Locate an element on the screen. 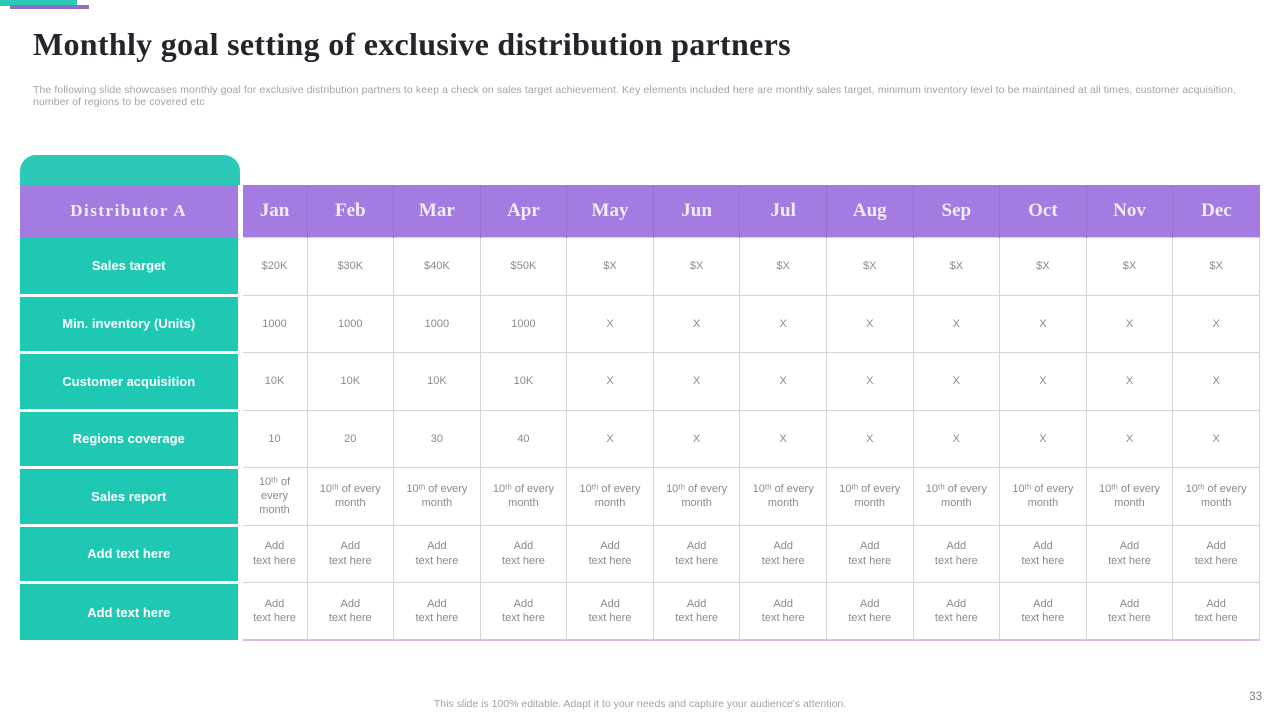  month-header-cell: Dec is located at coordinates (1216, 211).